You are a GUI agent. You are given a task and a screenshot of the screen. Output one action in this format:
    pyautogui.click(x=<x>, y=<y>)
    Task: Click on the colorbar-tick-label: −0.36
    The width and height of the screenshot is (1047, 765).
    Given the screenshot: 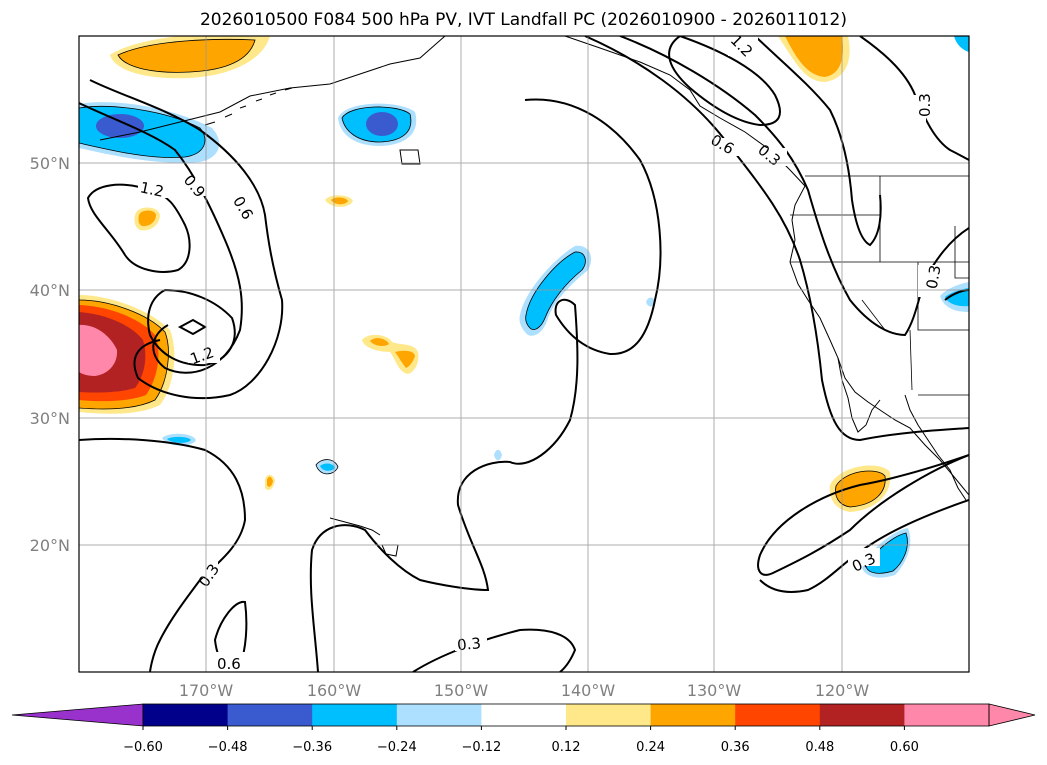 What is the action you would take?
    pyautogui.click(x=312, y=747)
    